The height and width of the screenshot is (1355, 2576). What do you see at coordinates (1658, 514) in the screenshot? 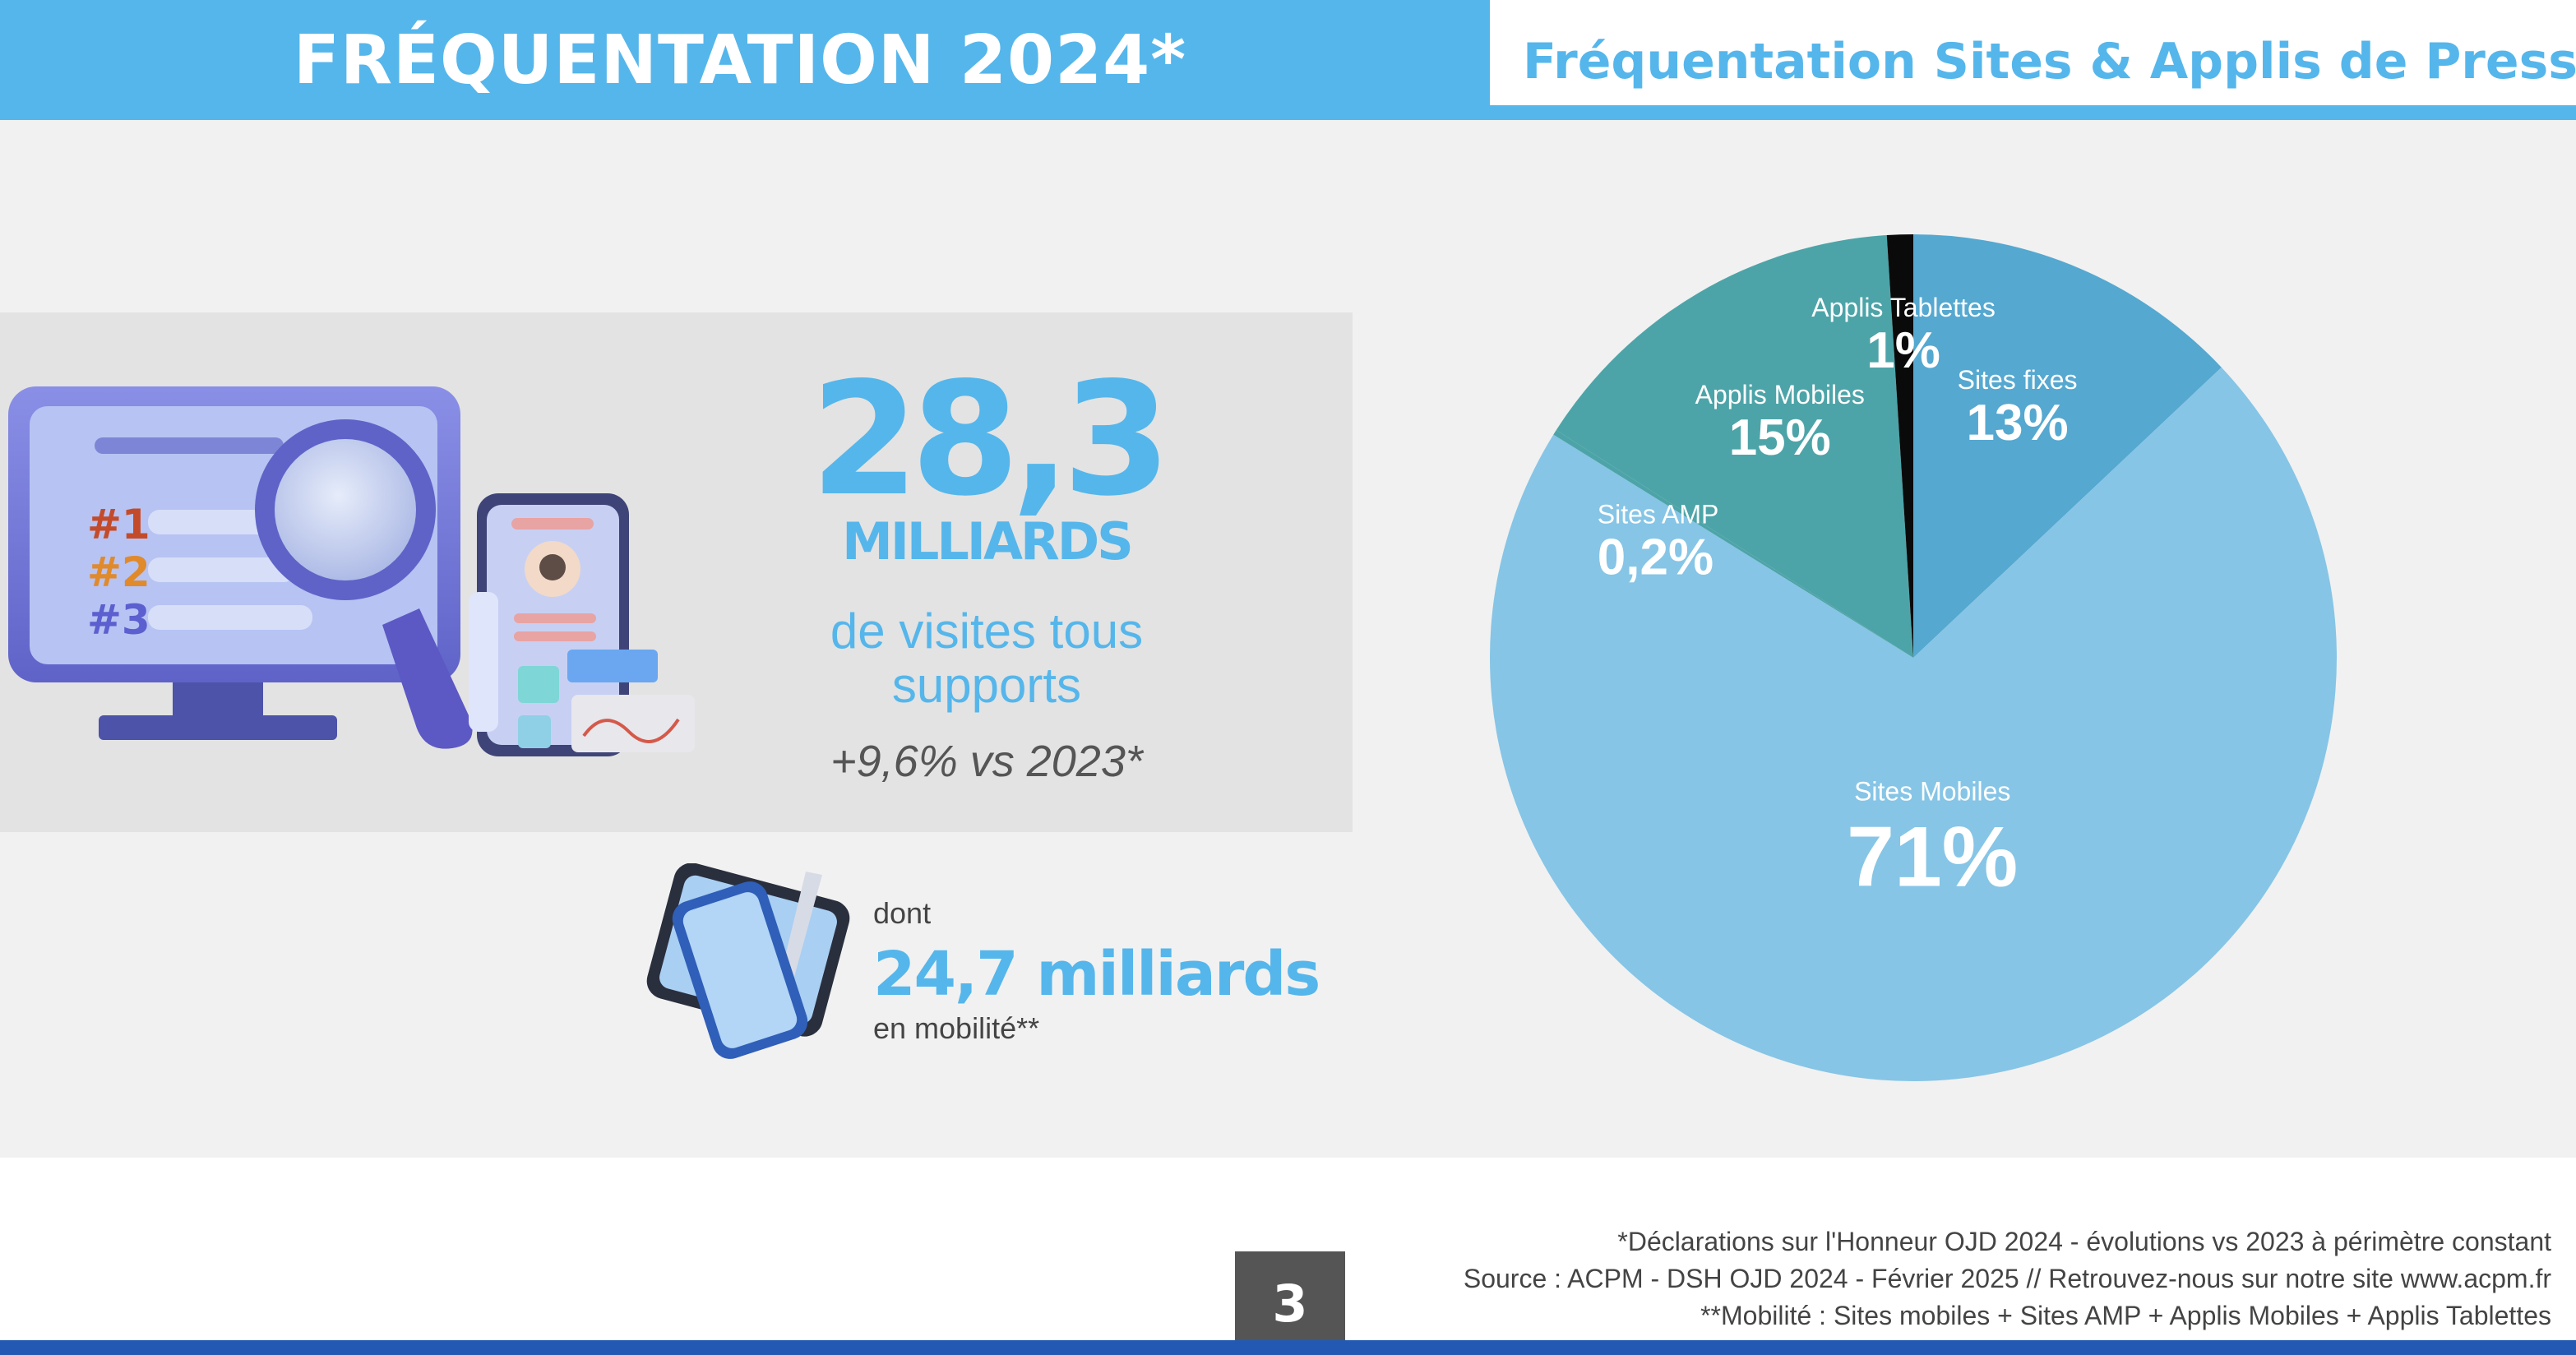
I see `pie-label-name: Sites AMP` at bounding box center [1658, 514].